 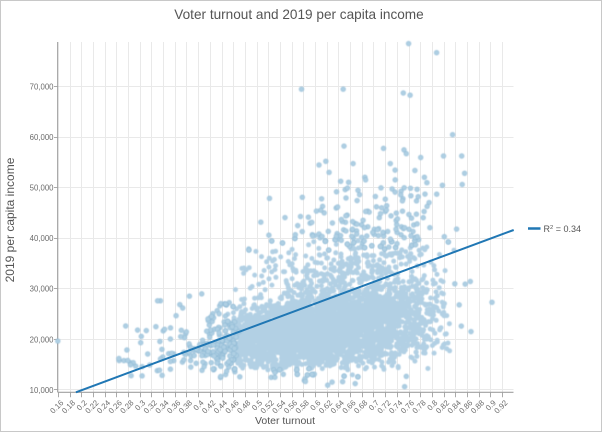 What do you see at coordinates (42, 339) in the screenshot?
I see `svg-text: 20,000` at bounding box center [42, 339].